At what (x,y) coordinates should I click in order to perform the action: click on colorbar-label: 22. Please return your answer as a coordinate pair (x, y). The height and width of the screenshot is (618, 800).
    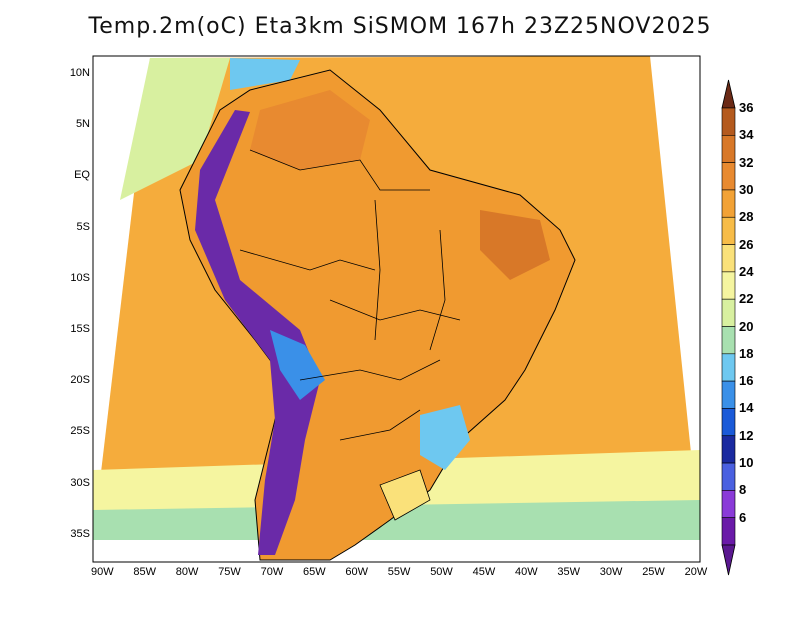
    Looking at the image, I should click on (746, 299).